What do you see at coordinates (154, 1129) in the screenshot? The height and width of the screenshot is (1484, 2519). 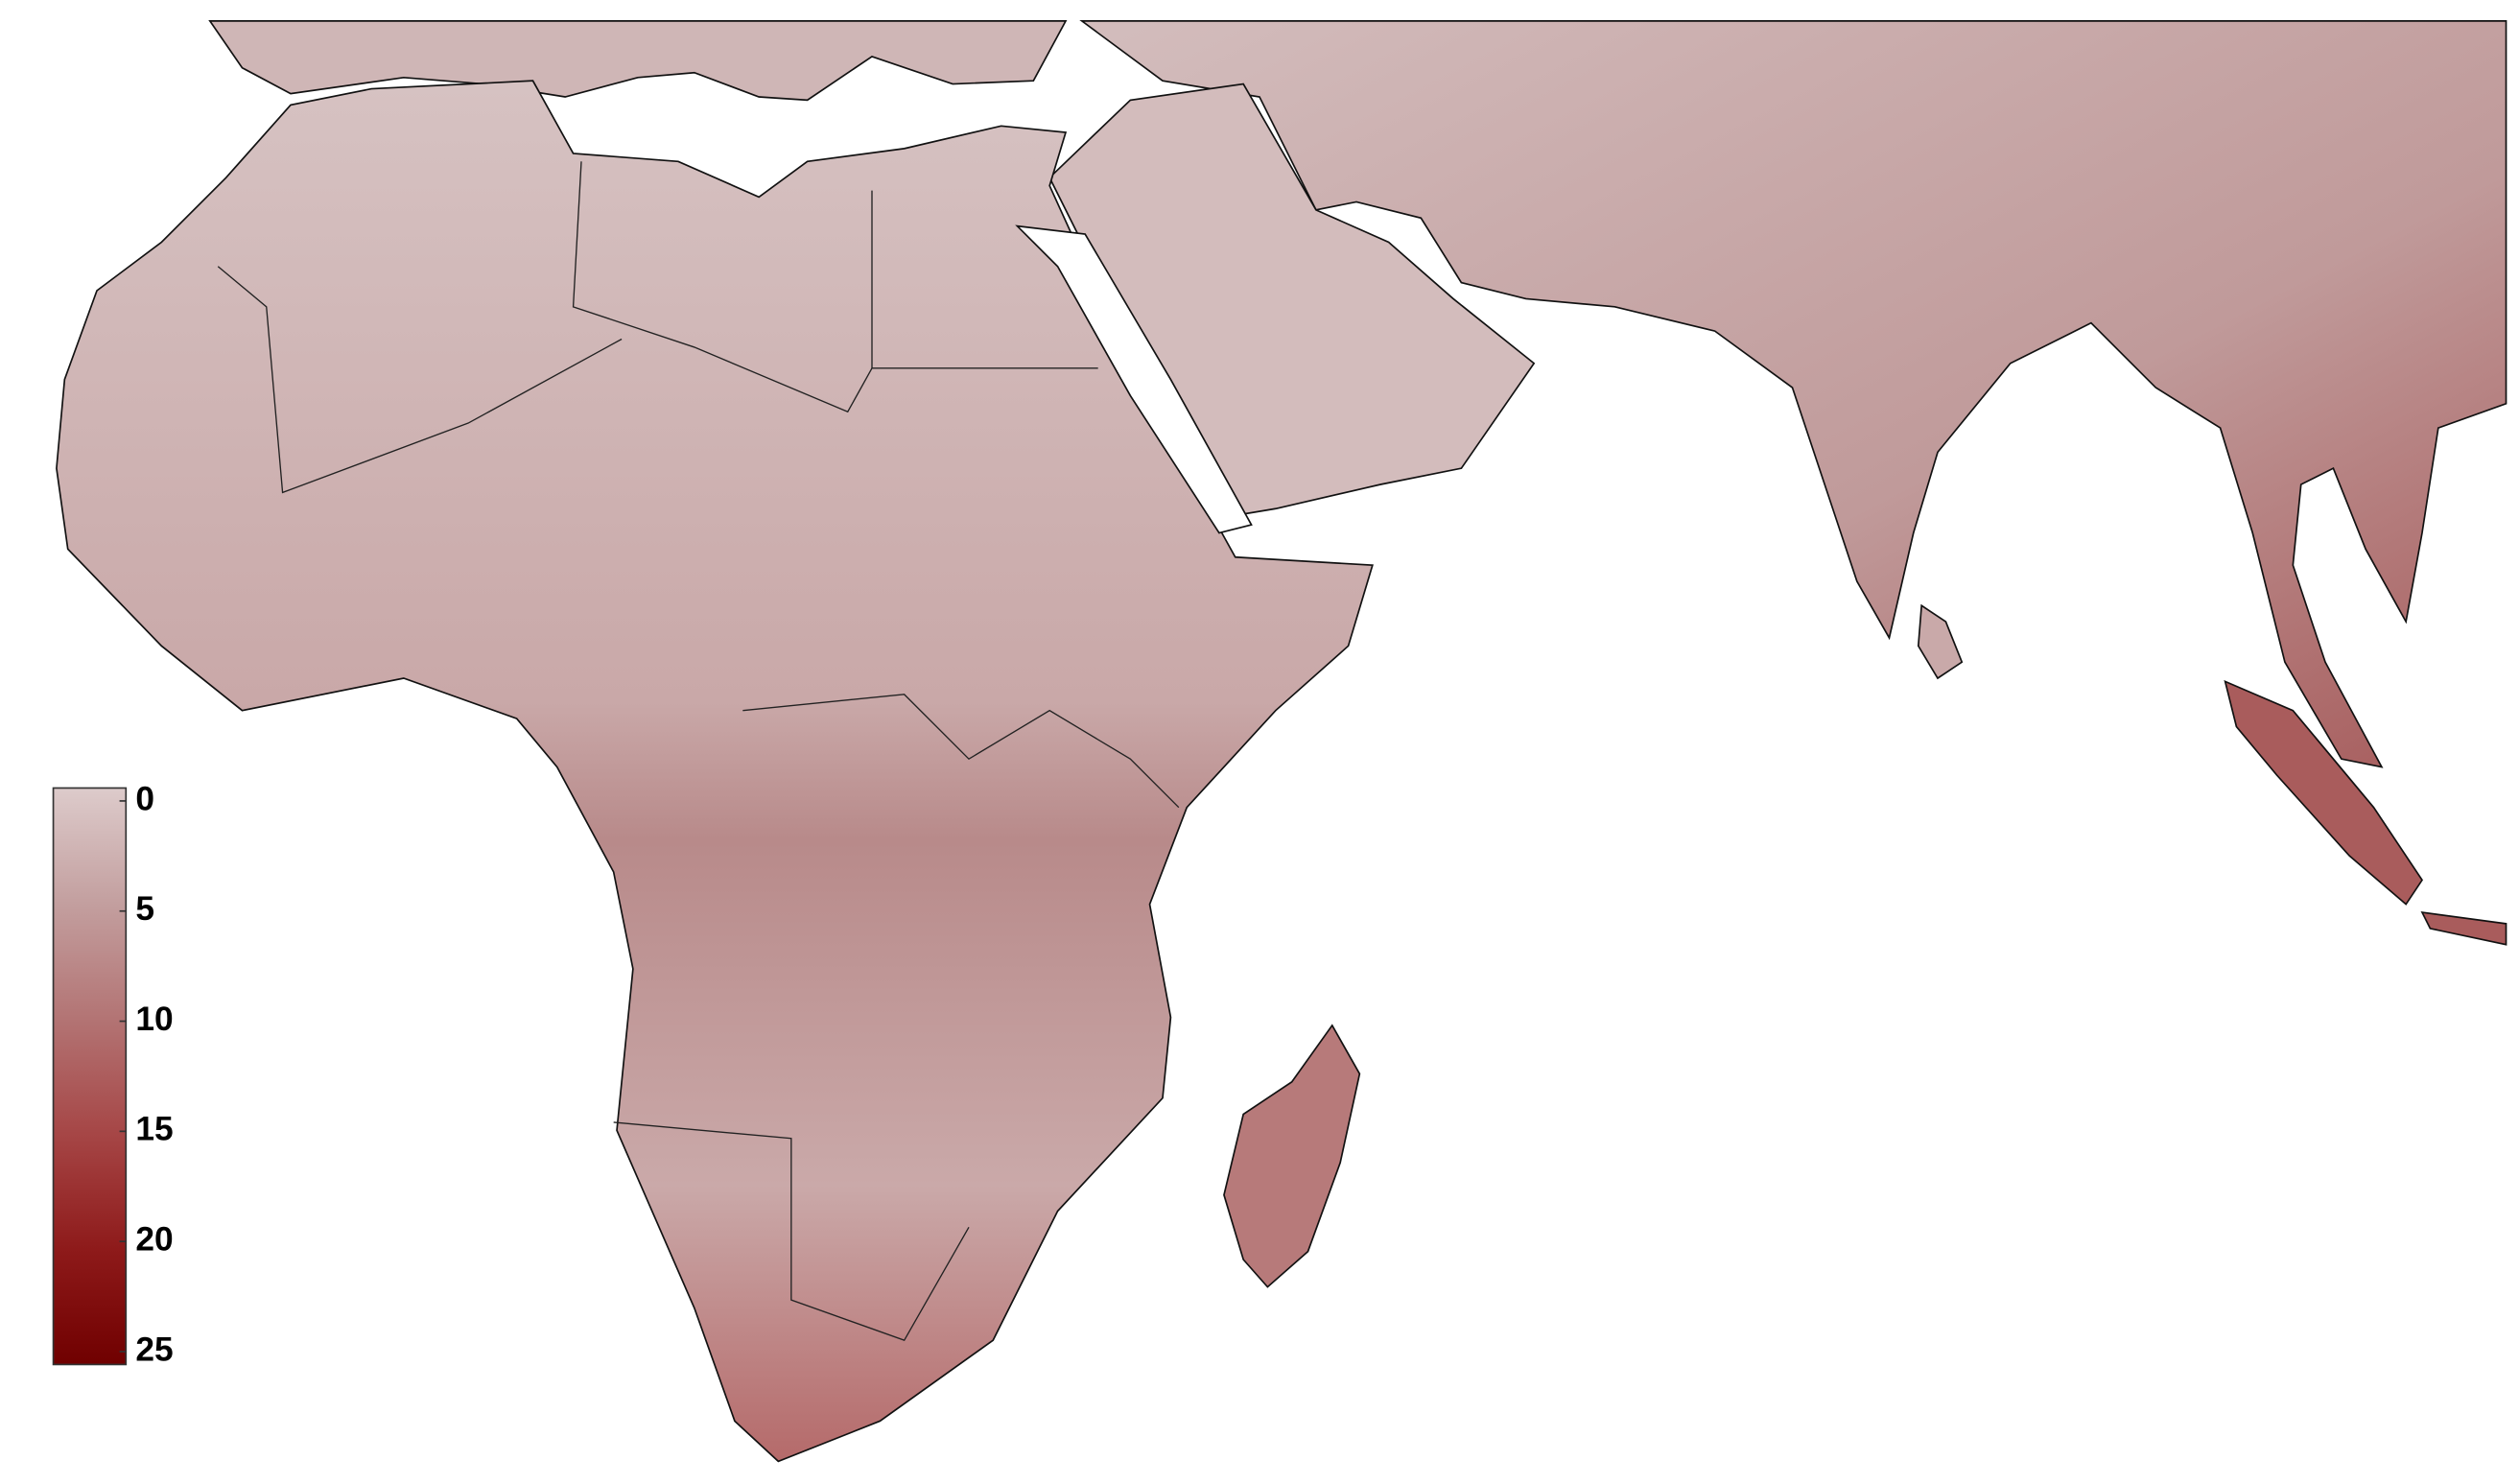 I see `colorbar-tick-label: 15` at bounding box center [154, 1129].